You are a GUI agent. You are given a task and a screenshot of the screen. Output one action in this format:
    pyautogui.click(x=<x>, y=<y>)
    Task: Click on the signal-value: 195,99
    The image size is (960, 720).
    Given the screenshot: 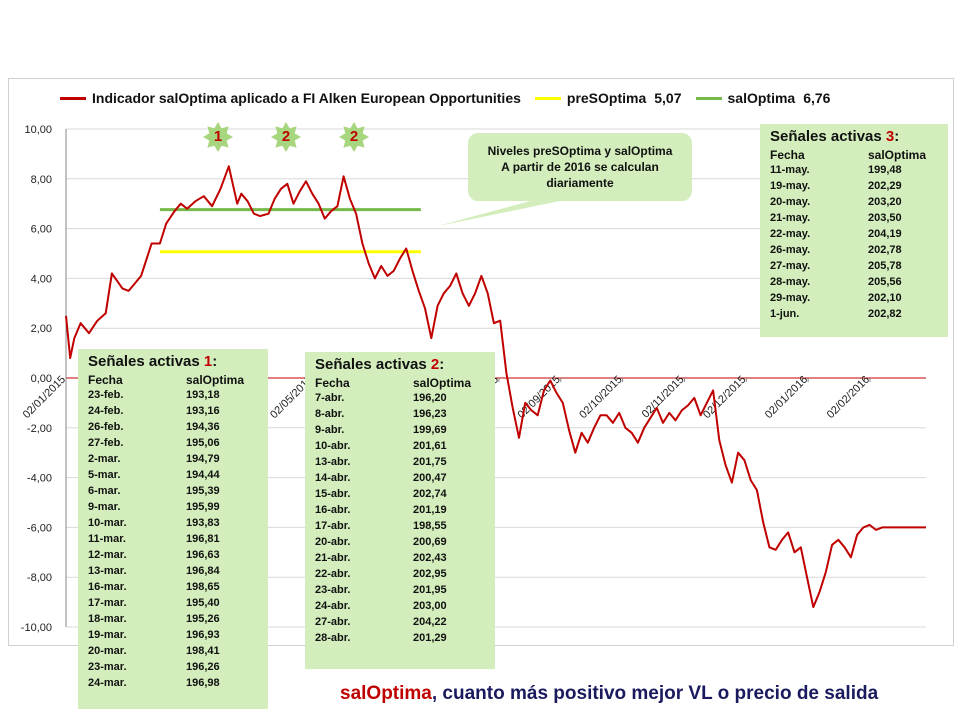 What is the action you would take?
    pyautogui.click(x=203, y=507)
    